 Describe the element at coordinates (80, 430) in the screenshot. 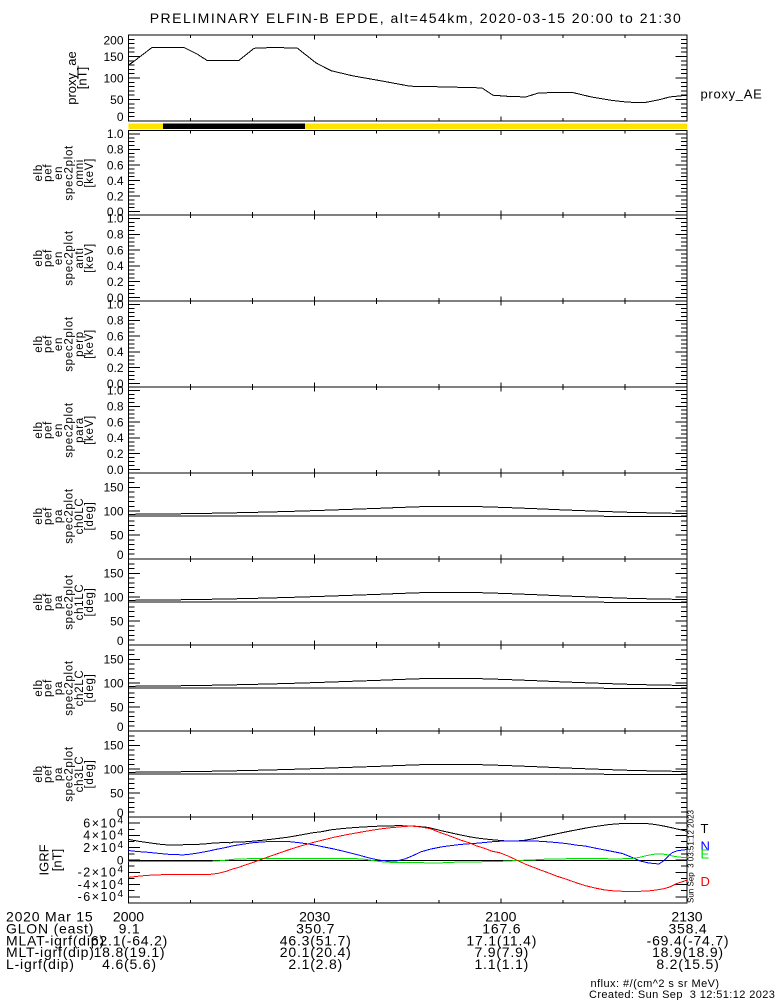

I see `svg-text: para` at that location.